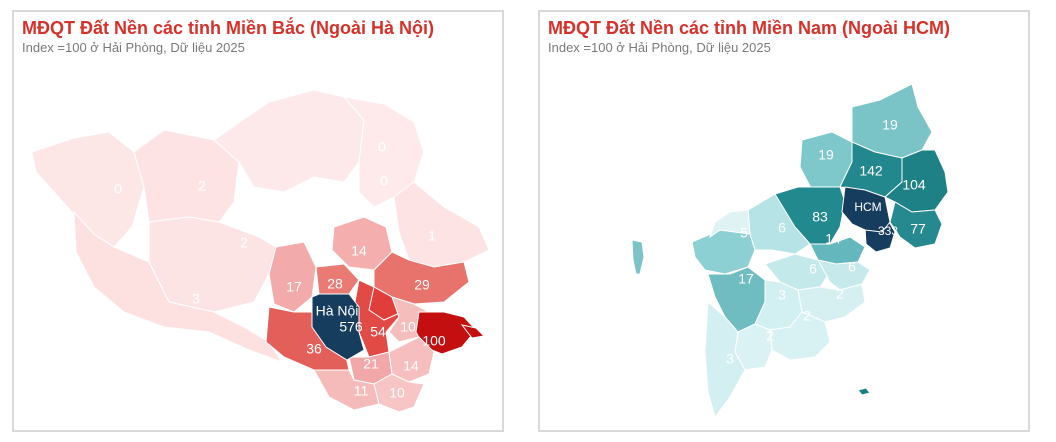  Describe the element at coordinates (294, 287) in the screenshot. I see `north-label-17: 17` at that location.